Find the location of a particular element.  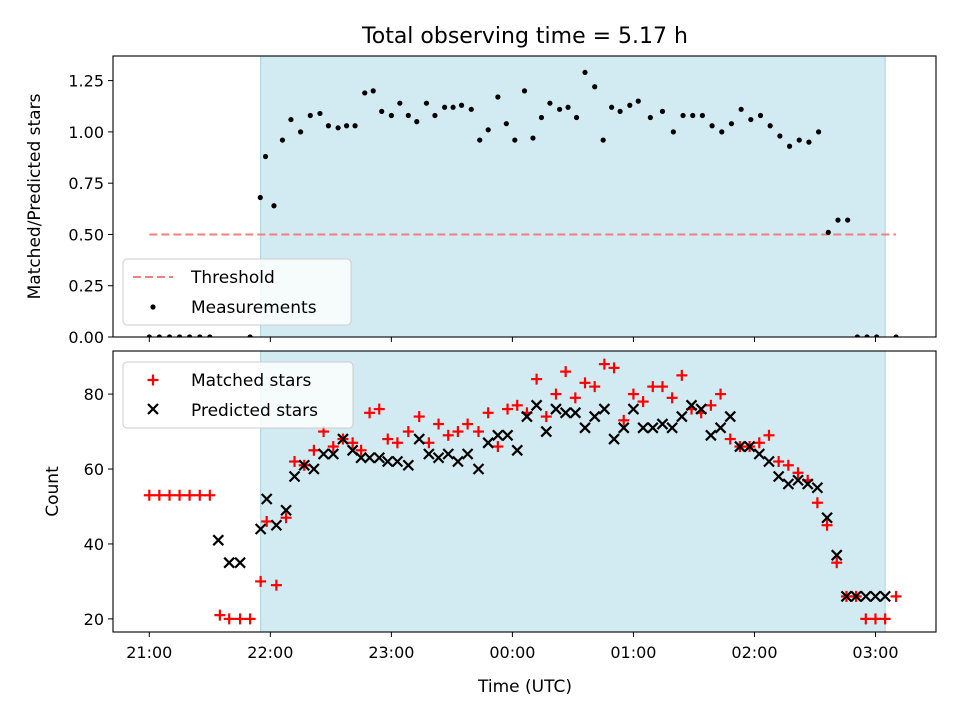

x-tick-label: 23:00 is located at coordinates (391, 652).